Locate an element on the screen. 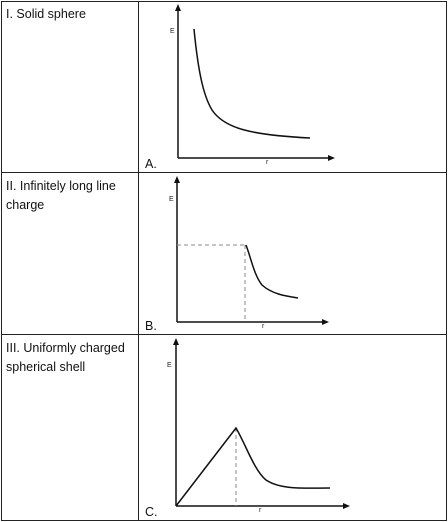 This screenshot has width=448, height=522. graph-a-x-label: r is located at coordinates (267, 162).